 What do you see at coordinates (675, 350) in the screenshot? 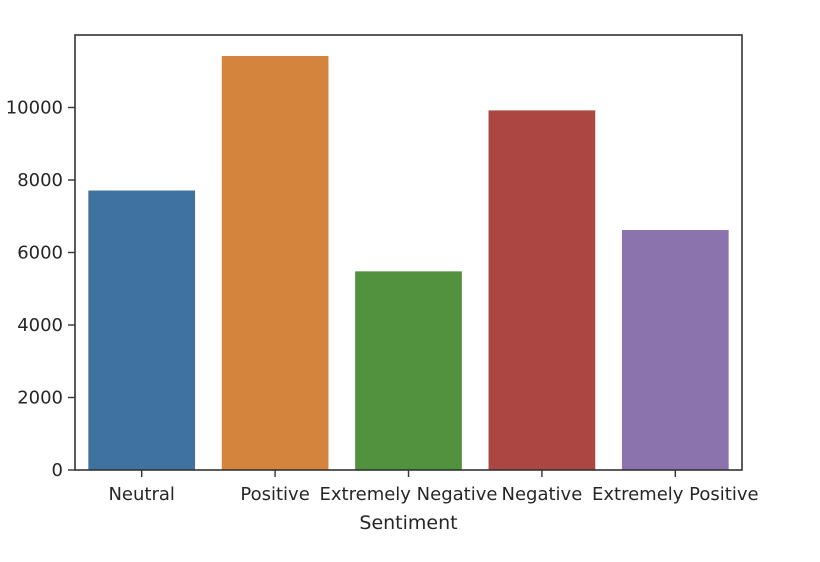
I see `bar-extremely-positive` at bounding box center [675, 350].